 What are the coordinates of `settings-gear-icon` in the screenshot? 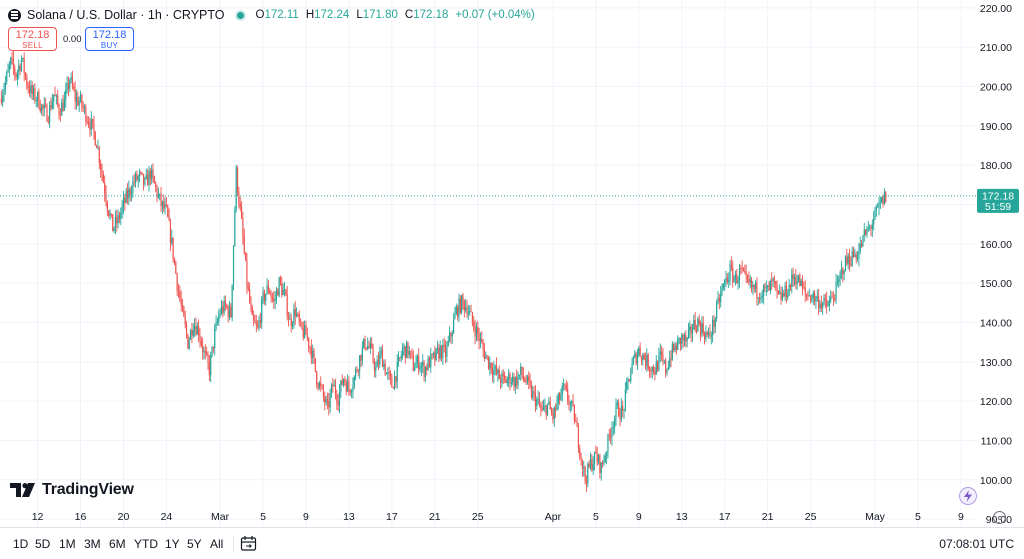 It's located at (999, 517).